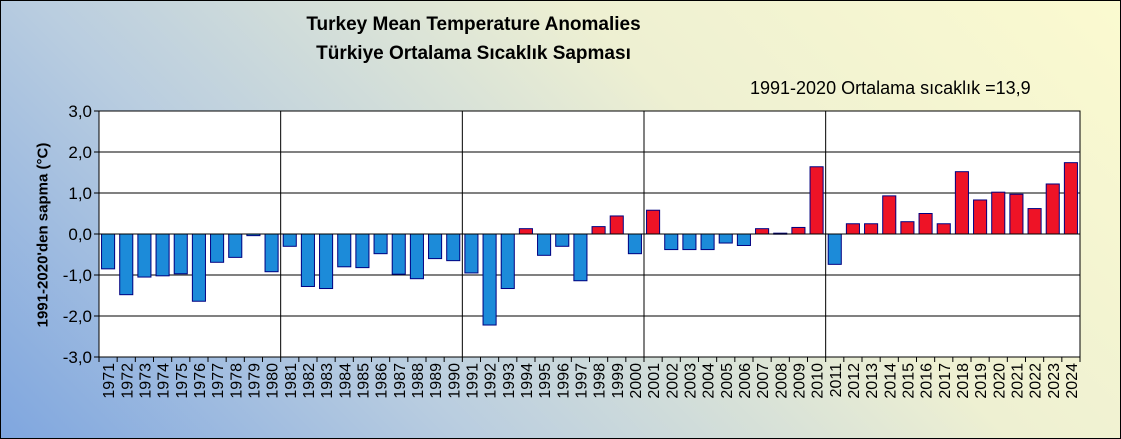 The width and height of the screenshot is (1121, 439). Describe the element at coordinates (945, 381) in the screenshot. I see `x-tick-label: 2017` at that location.